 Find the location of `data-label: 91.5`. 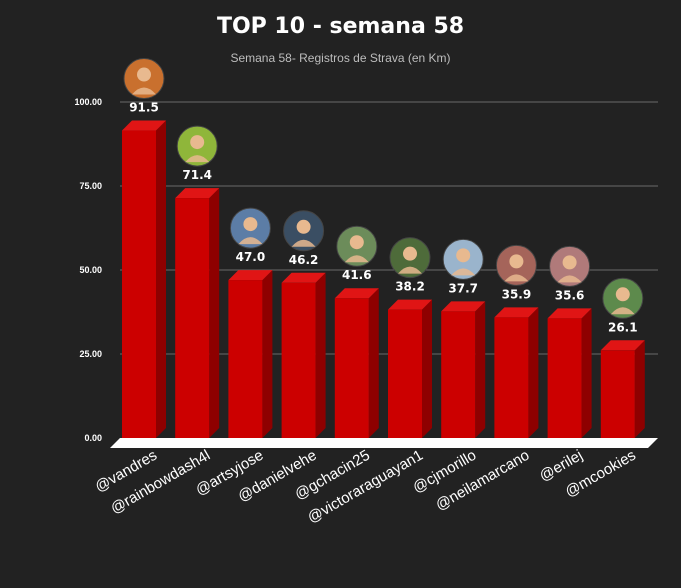

data-label: 91.5 is located at coordinates (144, 108).